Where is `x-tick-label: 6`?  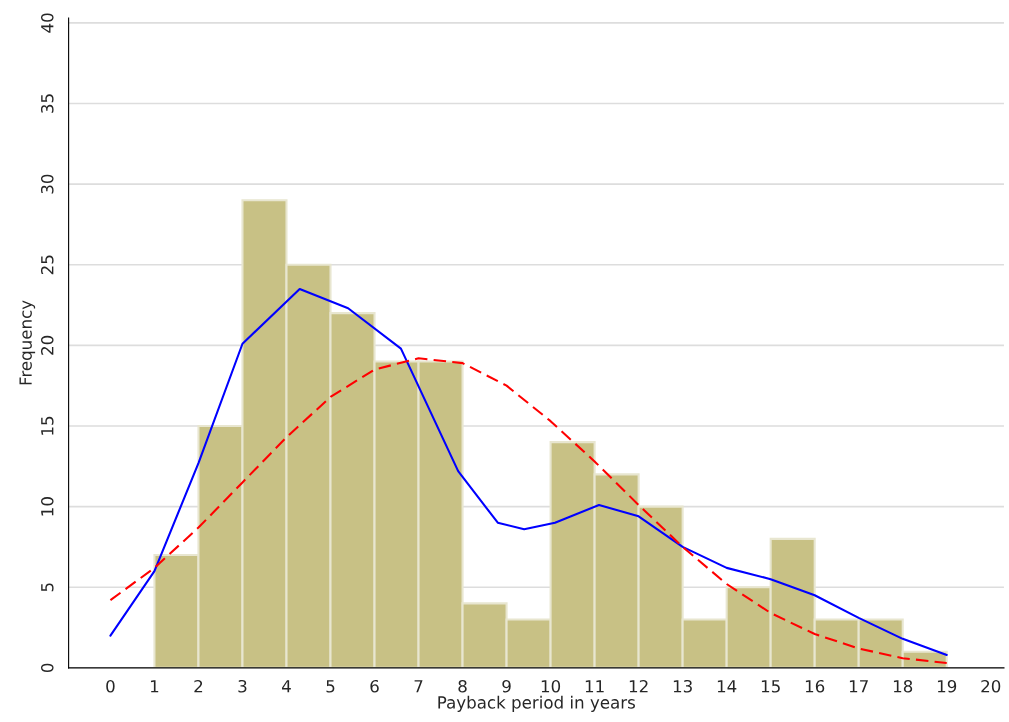 x-tick-label: 6 is located at coordinates (374, 686).